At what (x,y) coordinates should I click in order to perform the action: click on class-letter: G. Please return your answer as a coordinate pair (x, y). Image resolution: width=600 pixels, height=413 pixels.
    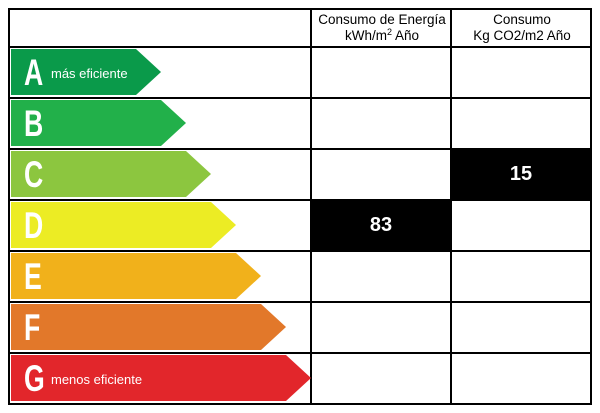
    Looking at the image, I should click on (34, 378).